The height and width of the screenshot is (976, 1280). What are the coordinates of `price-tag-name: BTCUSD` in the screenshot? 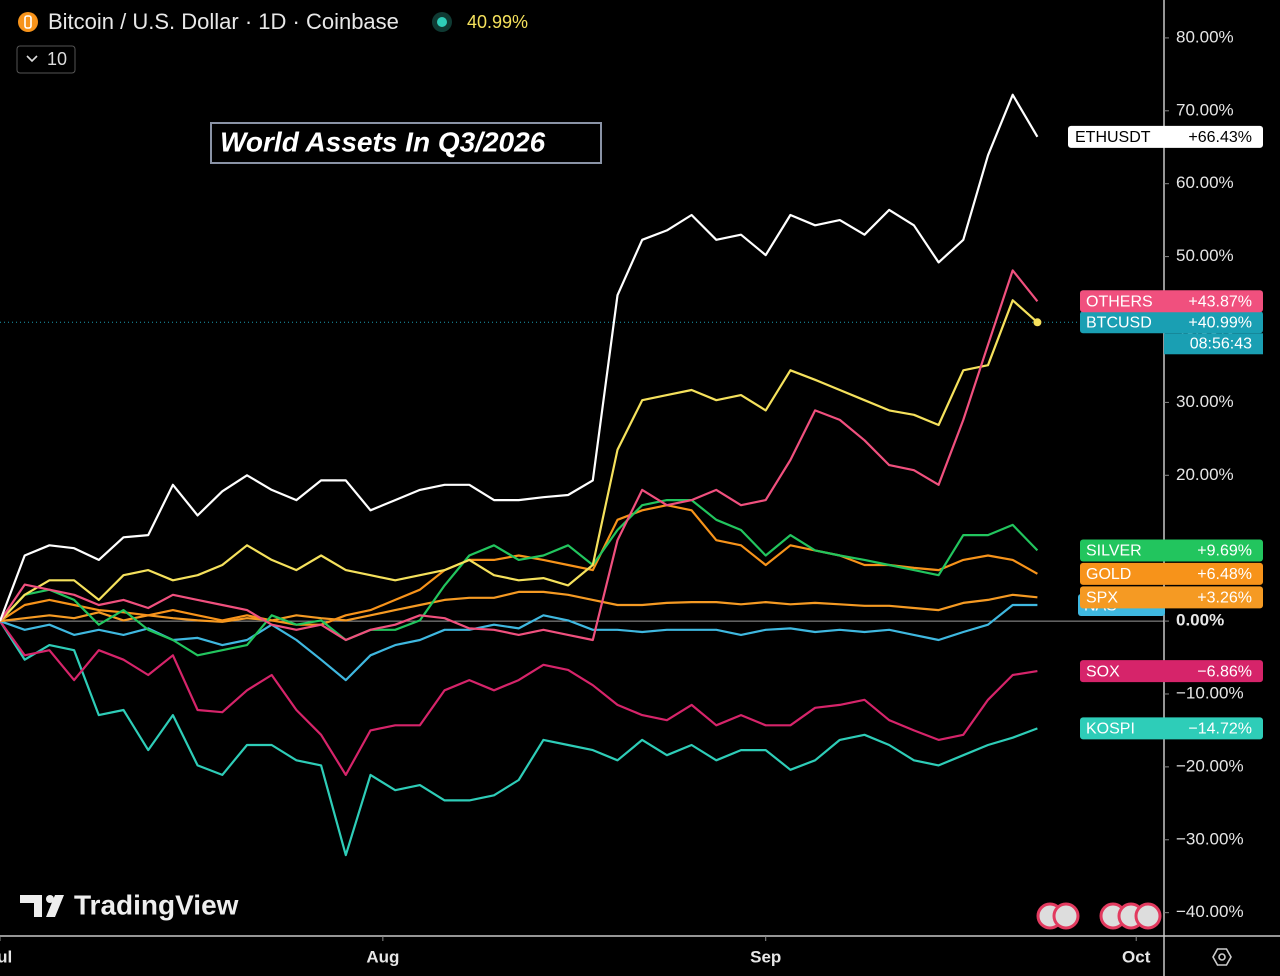 It's located at (1119, 322).